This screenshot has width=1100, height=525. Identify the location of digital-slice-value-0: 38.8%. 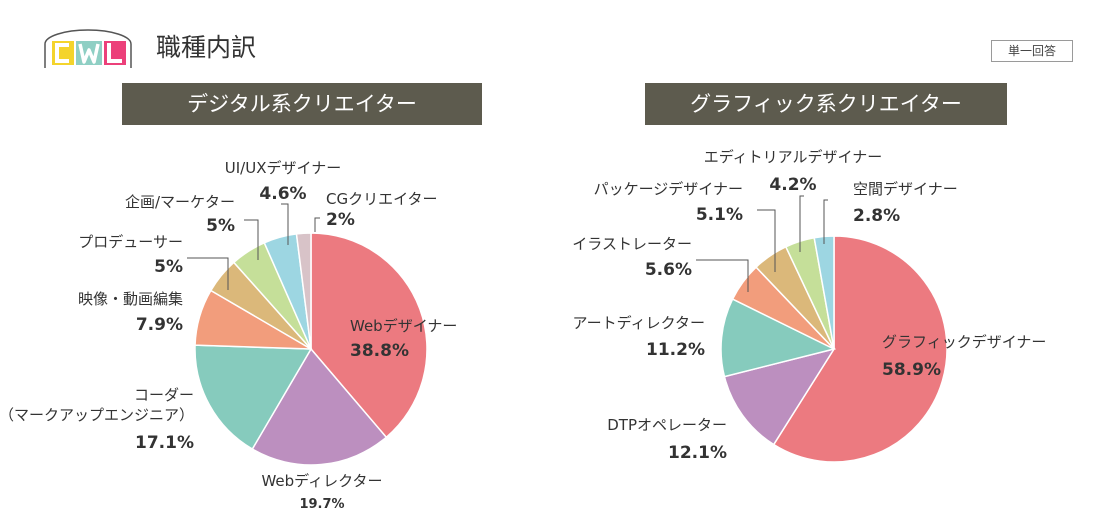
(379, 351).